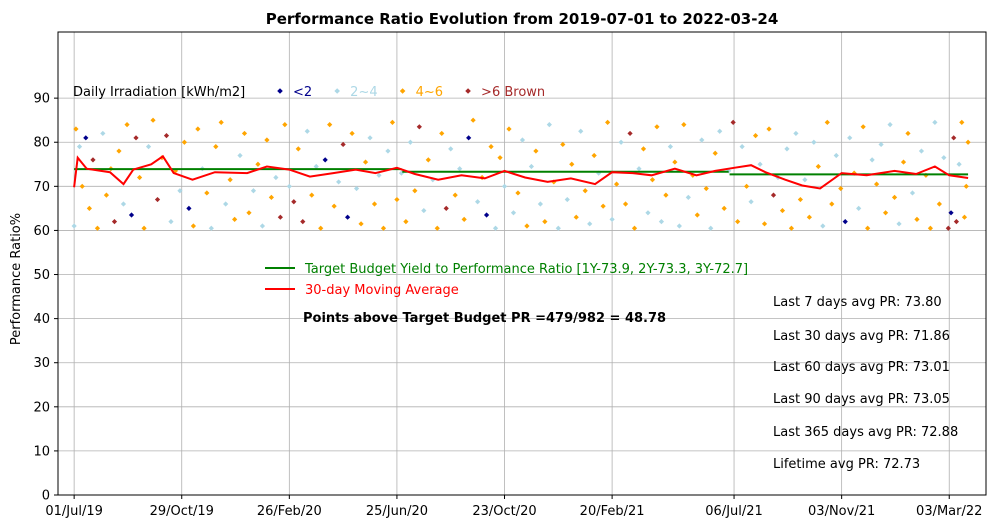 This screenshot has height=528, width=996. I want to click on x-tick-label: 20/Feb/21, so click(612, 511).